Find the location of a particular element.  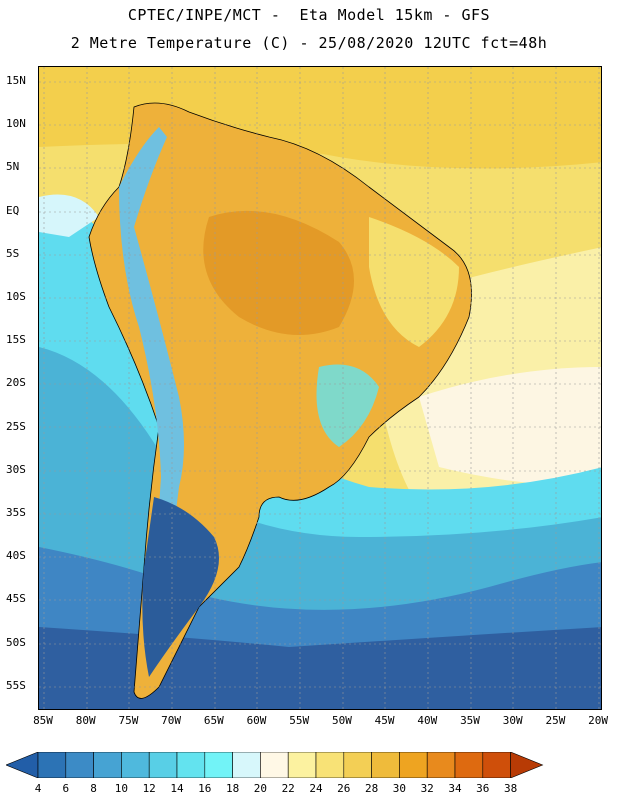

lon-tick-label: 20W is located at coordinates (598, 720).